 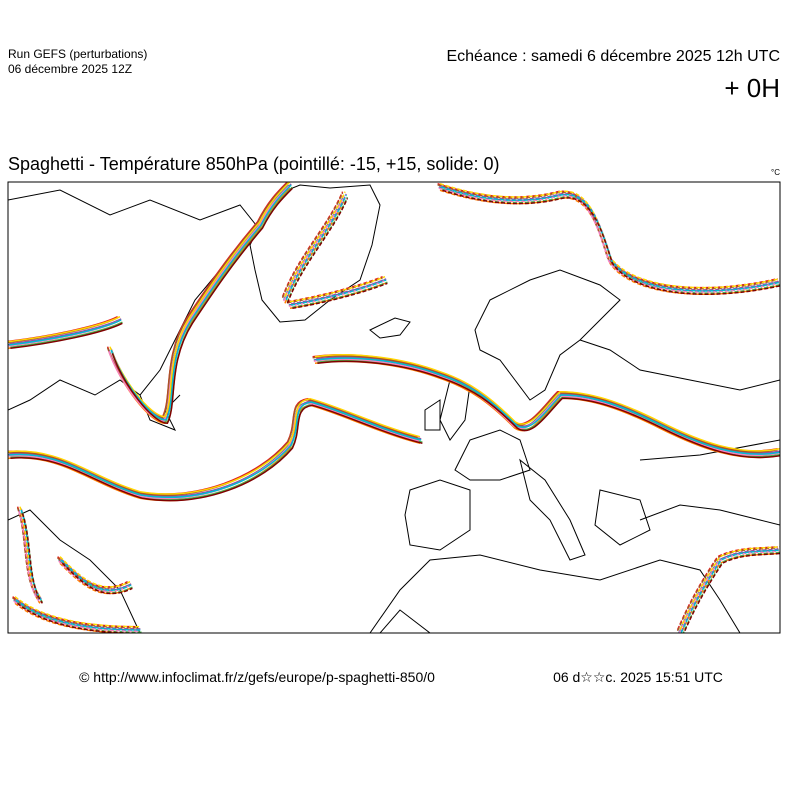 I want to click on lead-time: + 0H, so click(x=752, y=88).